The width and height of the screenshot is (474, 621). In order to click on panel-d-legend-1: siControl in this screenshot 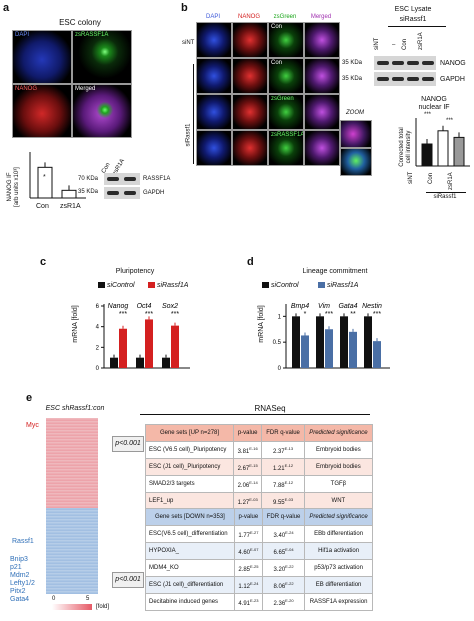, I will do `click(280, 286)`.